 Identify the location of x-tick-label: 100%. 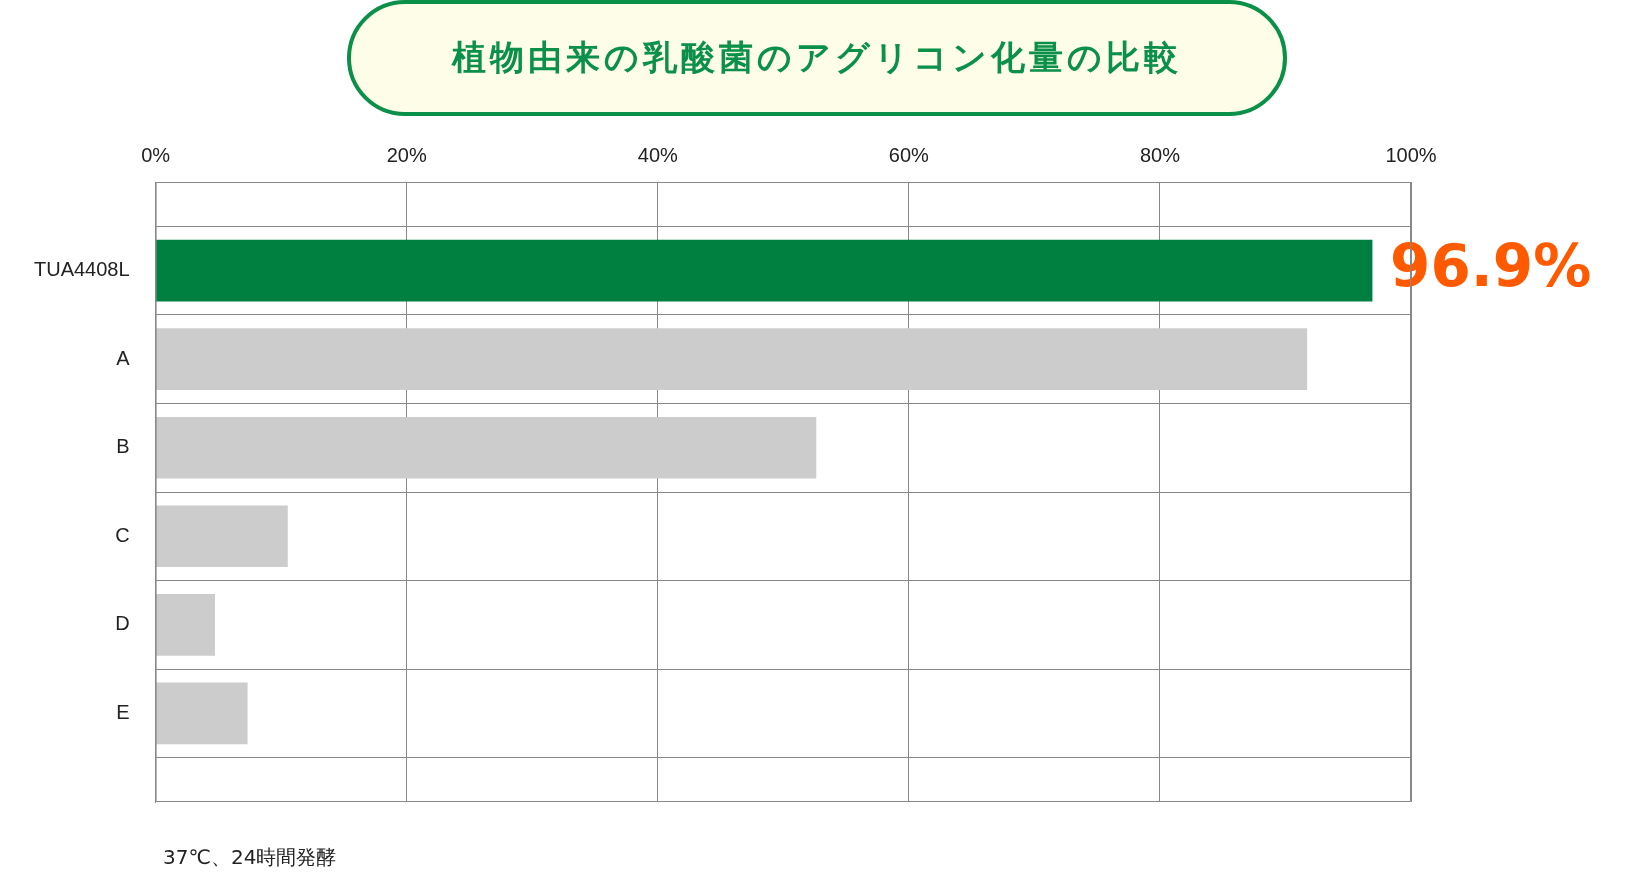
(1411, 154).